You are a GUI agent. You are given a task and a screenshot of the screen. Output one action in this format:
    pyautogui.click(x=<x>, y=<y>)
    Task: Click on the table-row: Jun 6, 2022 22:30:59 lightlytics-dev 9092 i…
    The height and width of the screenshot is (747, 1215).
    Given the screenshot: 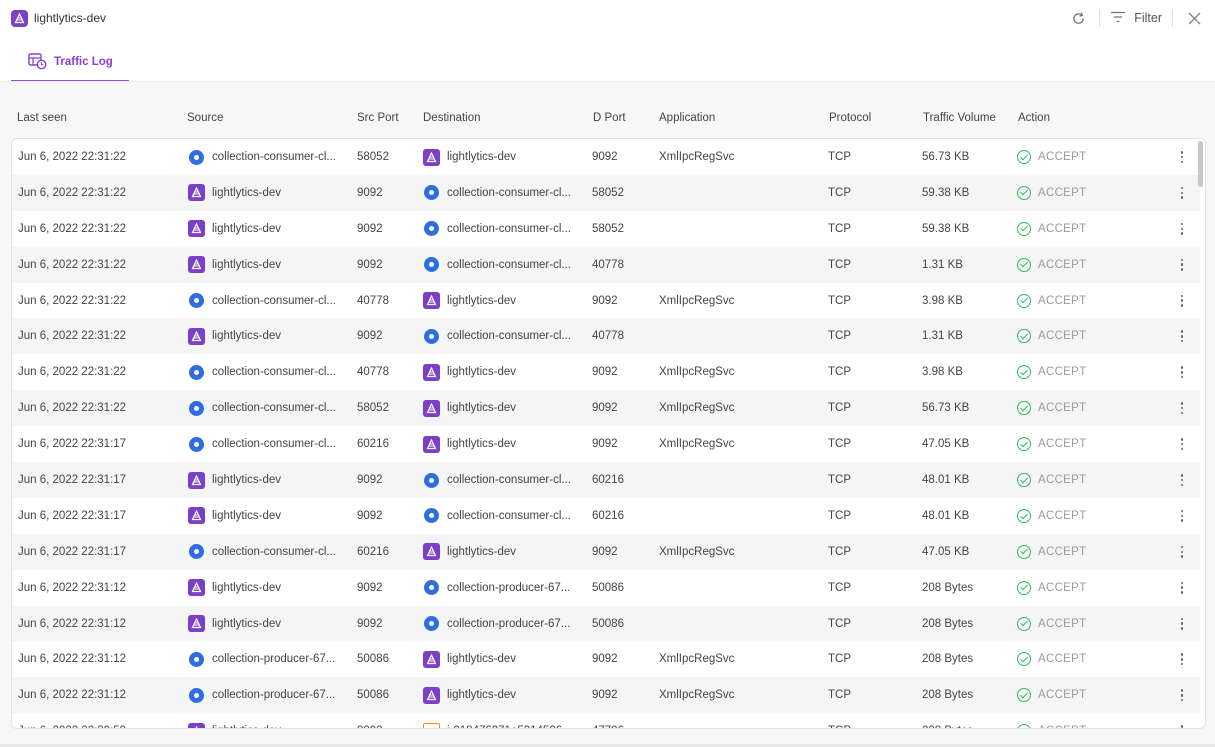 What is the action you would take?
    pyautogui.click(x=606, y=720)
    